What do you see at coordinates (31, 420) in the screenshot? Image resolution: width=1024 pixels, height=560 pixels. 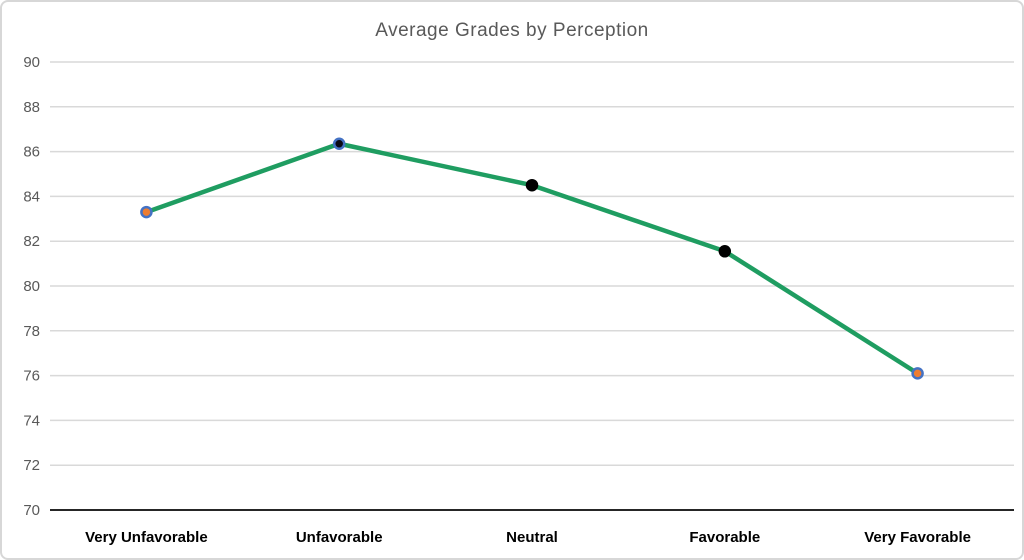 I see `y-tick-label: 74` at bounding box center [31, 420].